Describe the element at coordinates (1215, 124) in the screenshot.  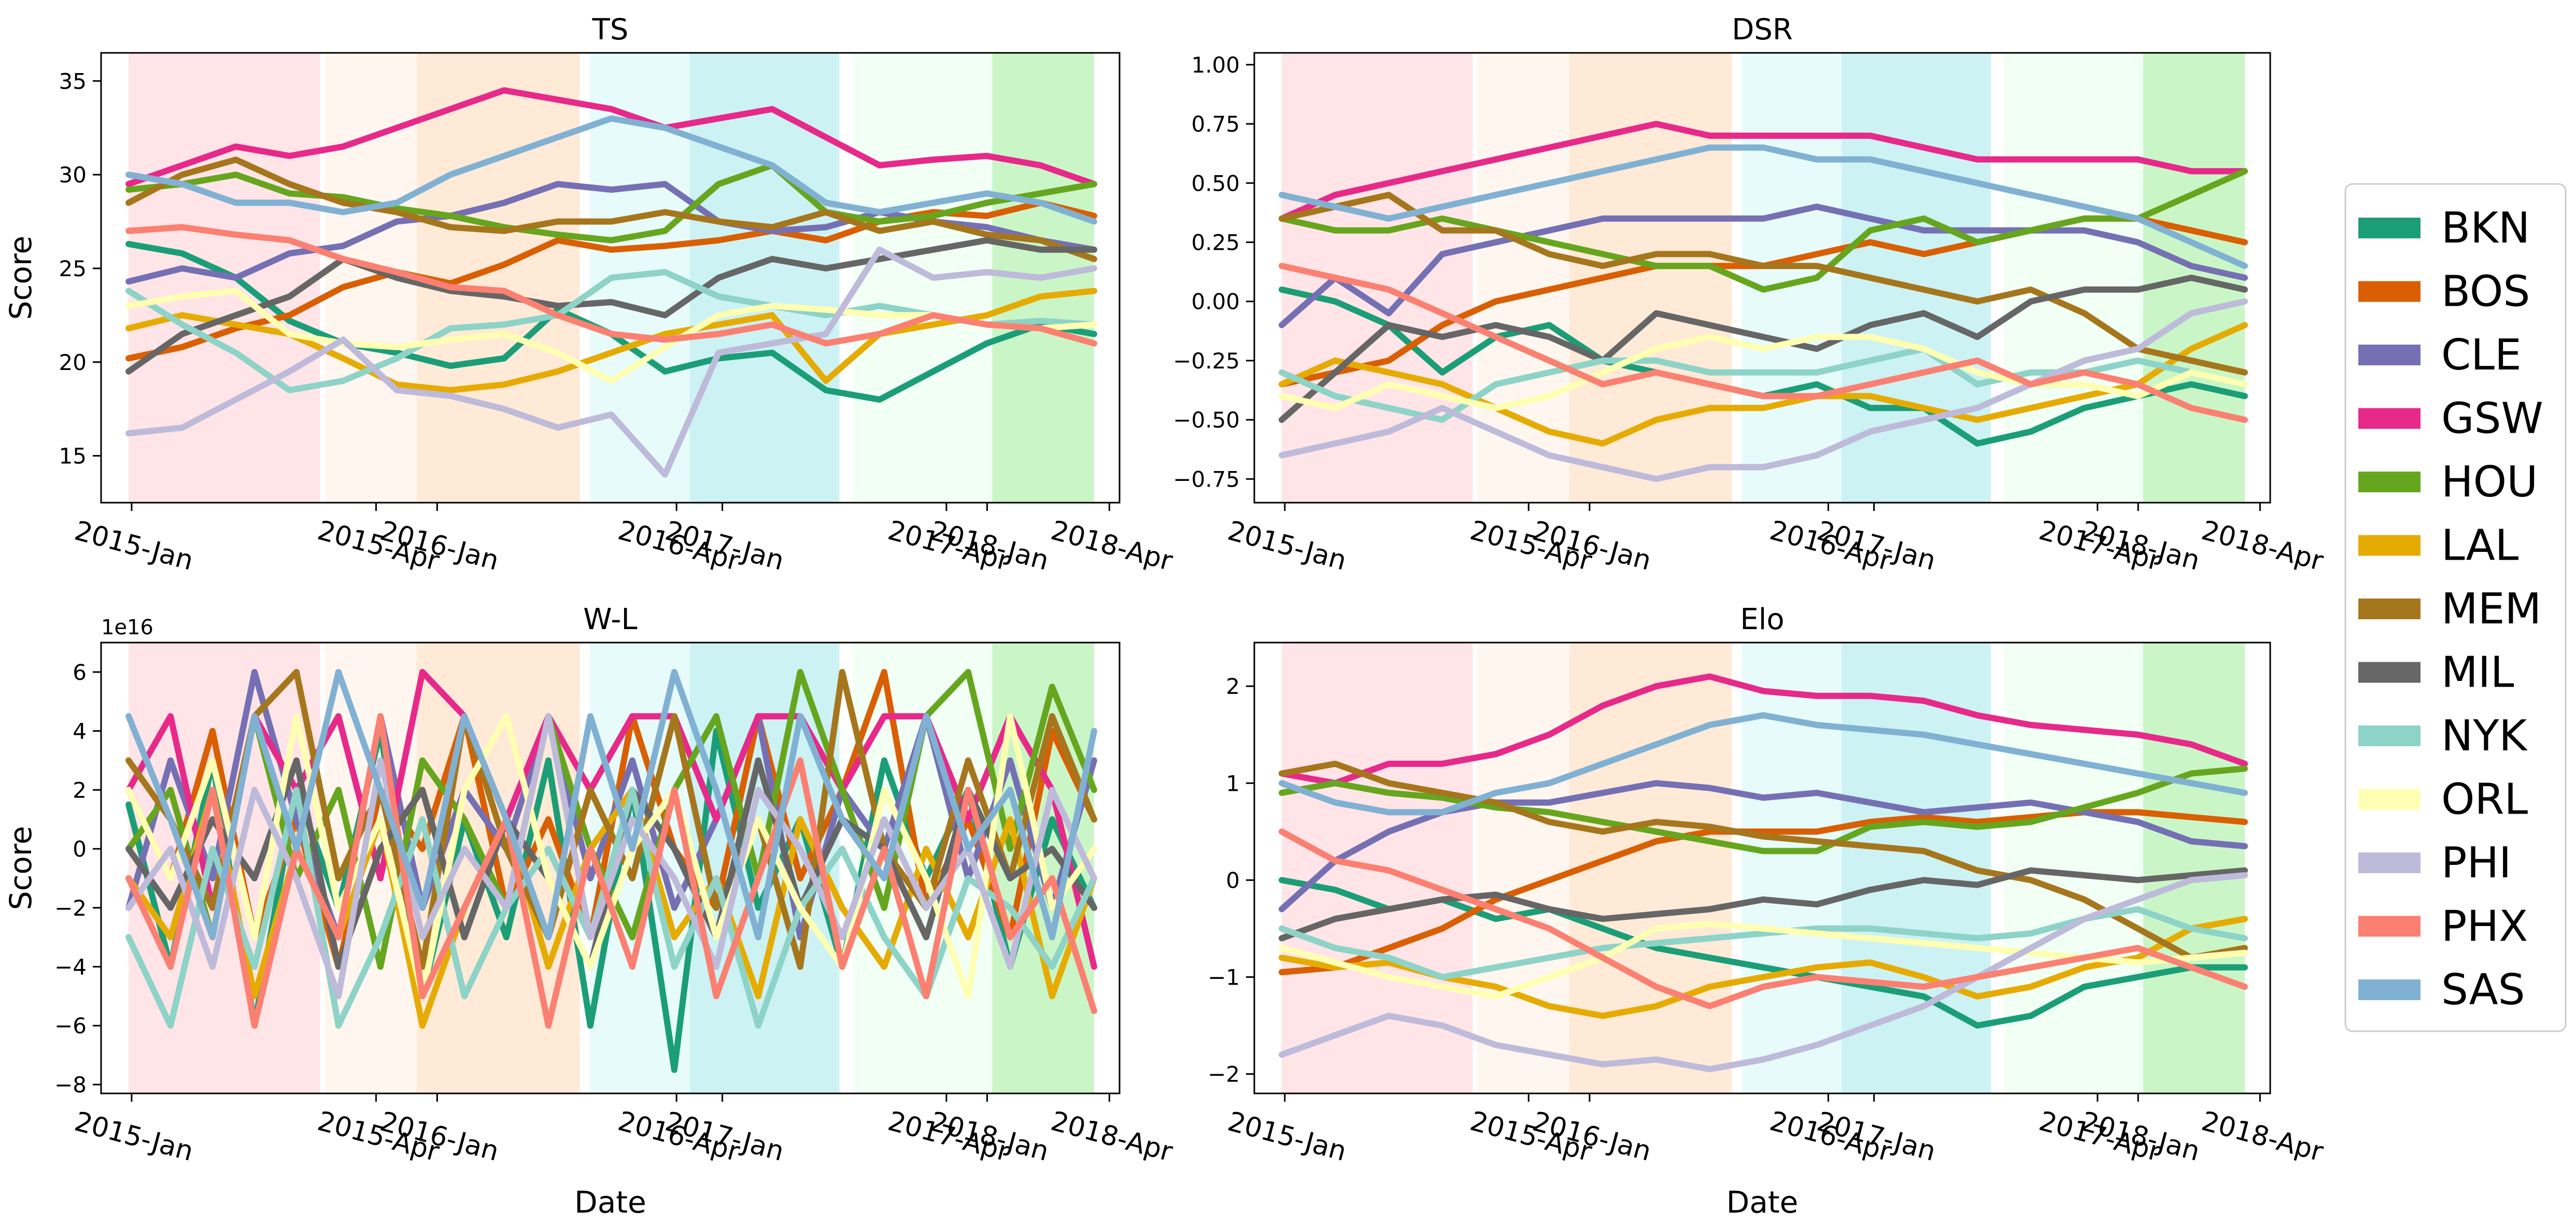
I see `y-tick-label: 0.75` at that location.